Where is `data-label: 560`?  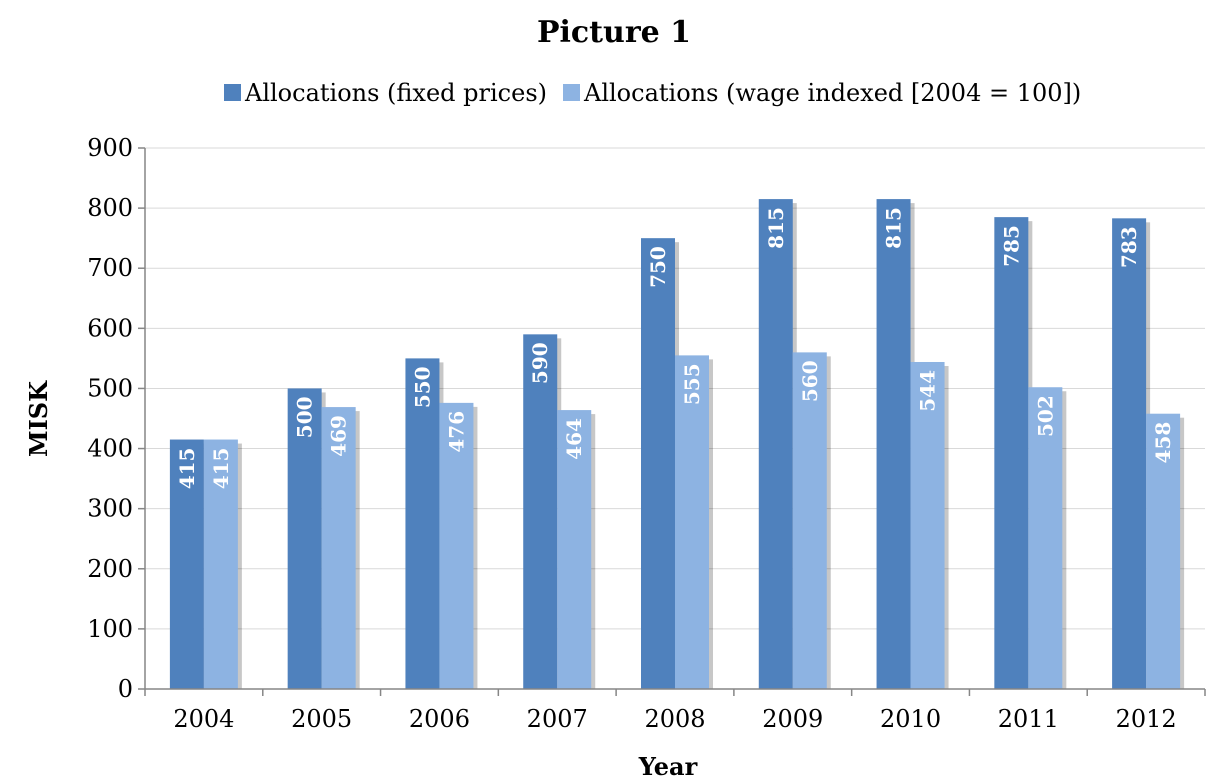 data-label: 560 is located at coordinates (810, 381).